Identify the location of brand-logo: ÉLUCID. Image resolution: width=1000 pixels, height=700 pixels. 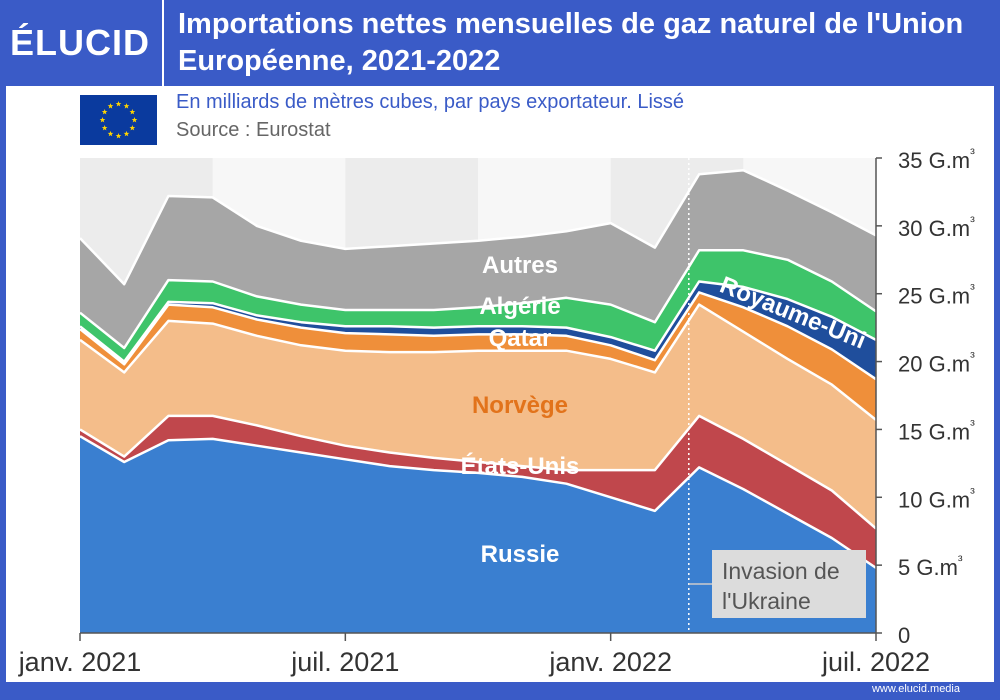
(80, 42).